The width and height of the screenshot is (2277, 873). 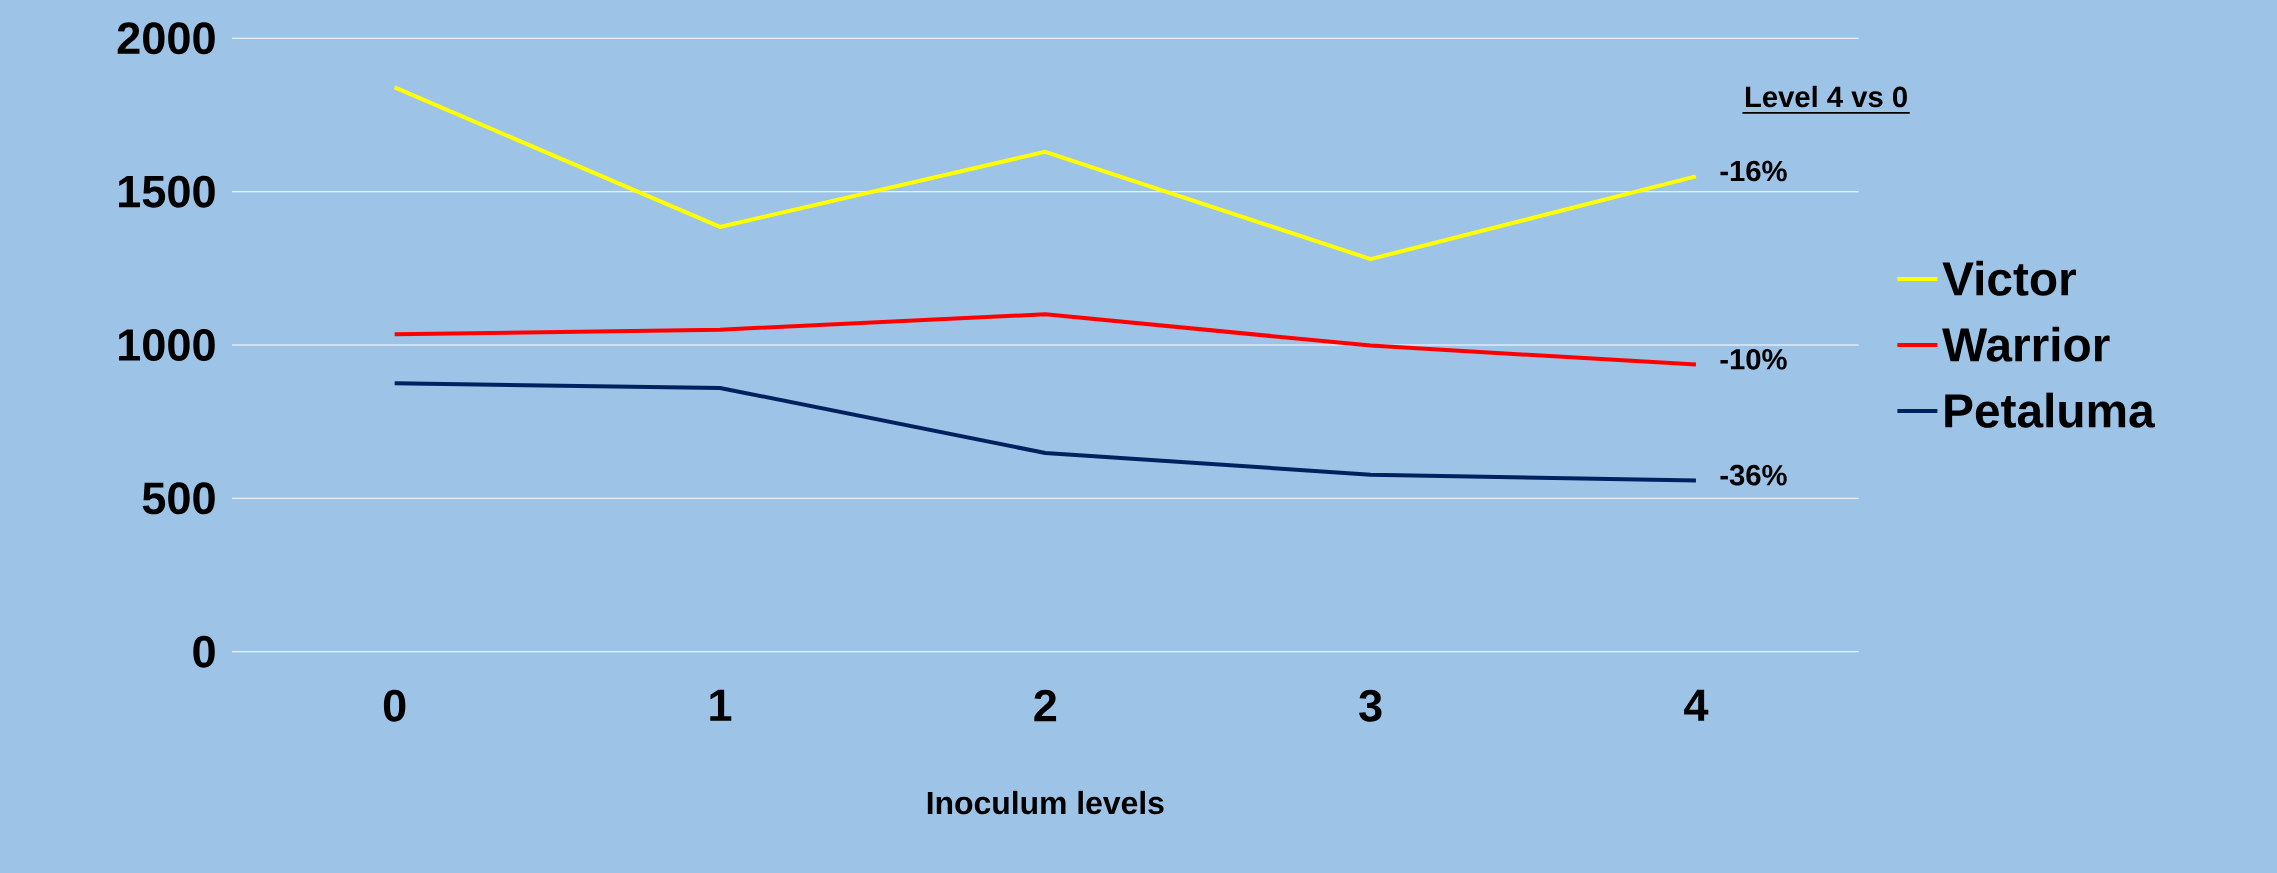 I want to click on legend-label: Warrior, so click(x=2026, y=344).